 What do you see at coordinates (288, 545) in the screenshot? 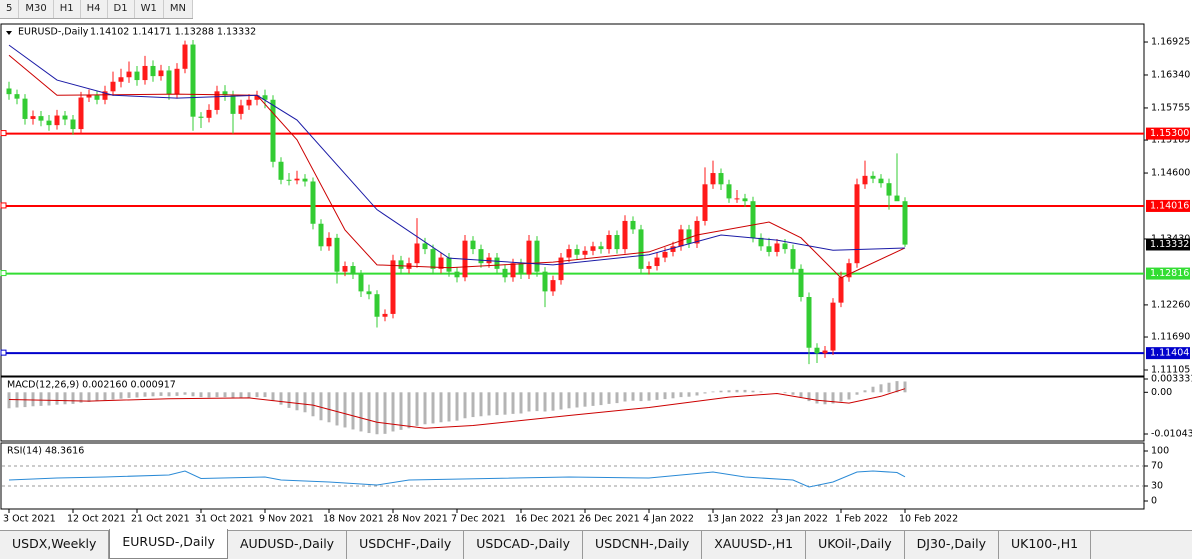
I see `chart-tab: AUDUSD-,Daily` at bounding box center [288, 545].